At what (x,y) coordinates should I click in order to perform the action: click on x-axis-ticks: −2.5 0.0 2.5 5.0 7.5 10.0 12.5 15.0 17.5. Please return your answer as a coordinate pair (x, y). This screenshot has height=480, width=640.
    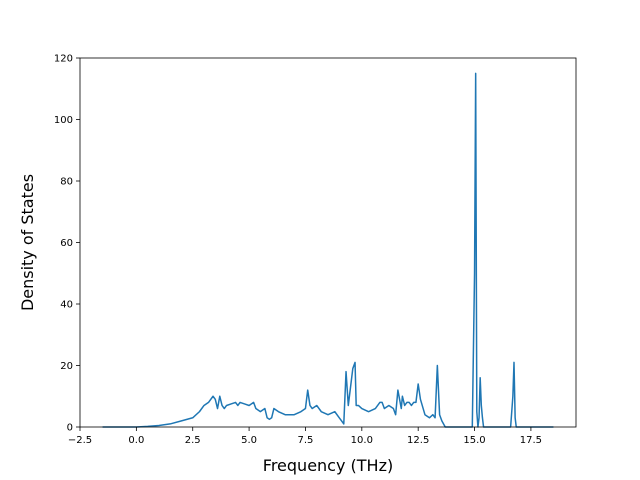
    Looking at the image, I should click on (305, 436).